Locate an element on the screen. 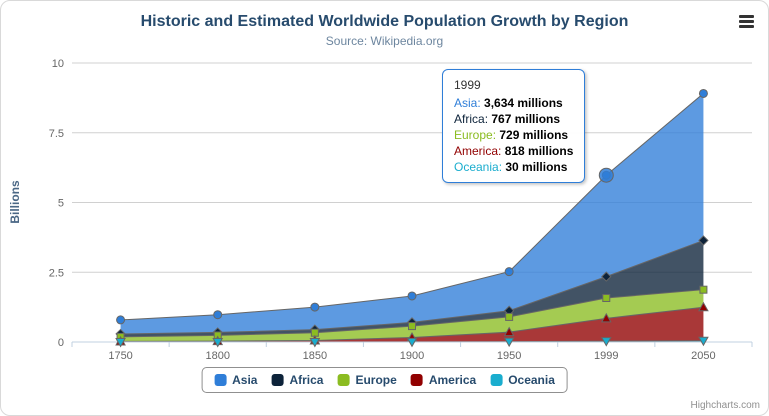  tooltip-row-america: America818 millions is located at coordinates (513, 151).